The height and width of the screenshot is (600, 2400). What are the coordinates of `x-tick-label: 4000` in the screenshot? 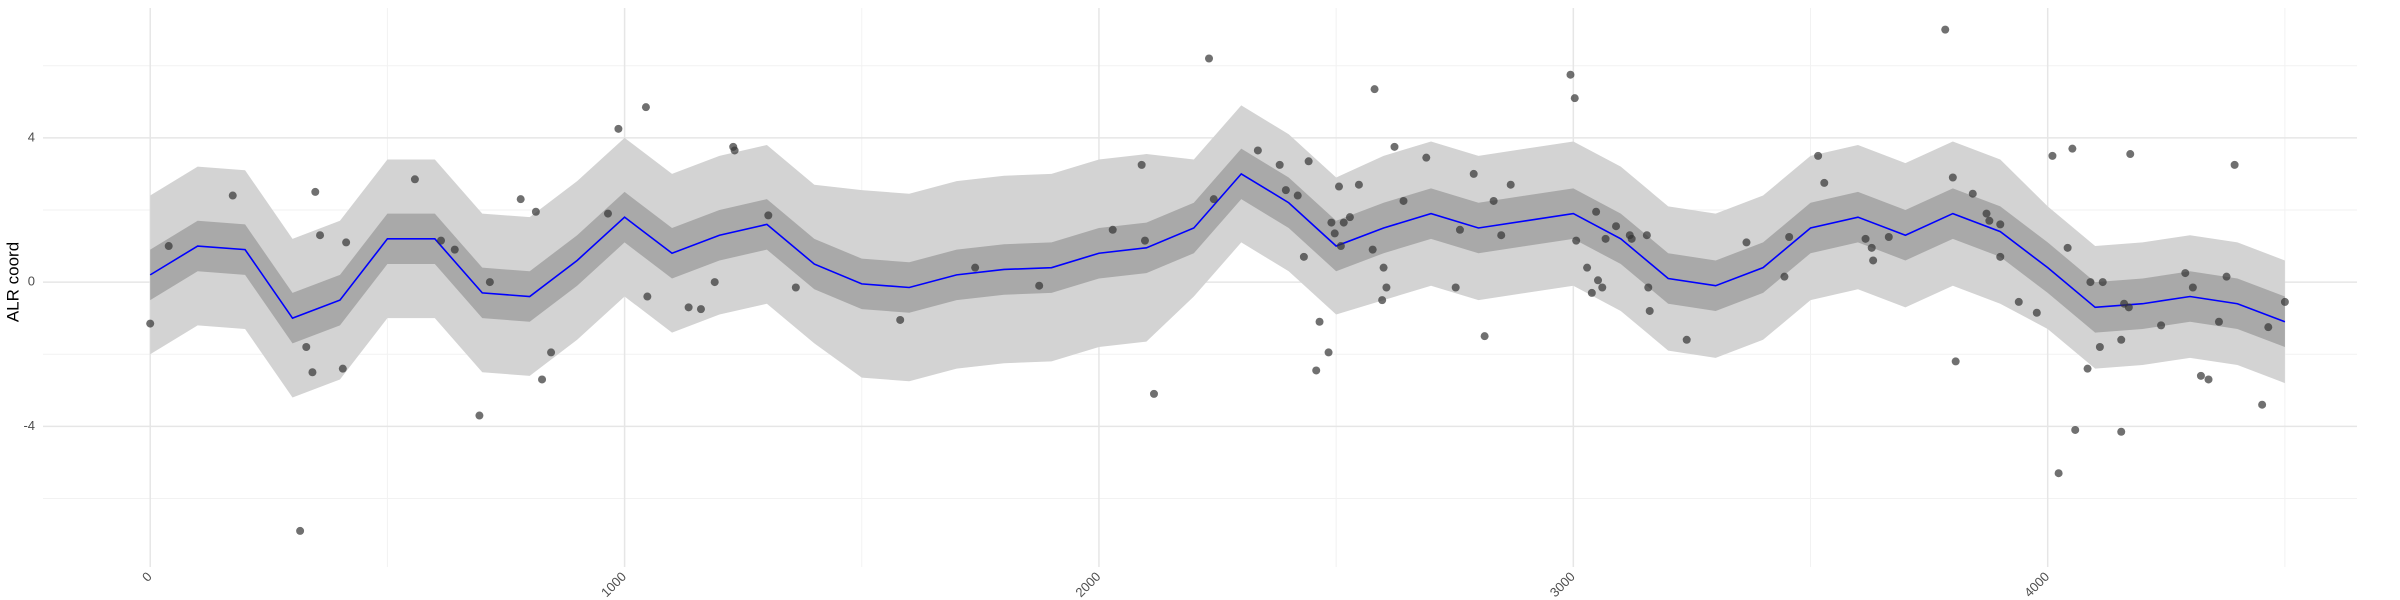 It's located at (2036, 584).